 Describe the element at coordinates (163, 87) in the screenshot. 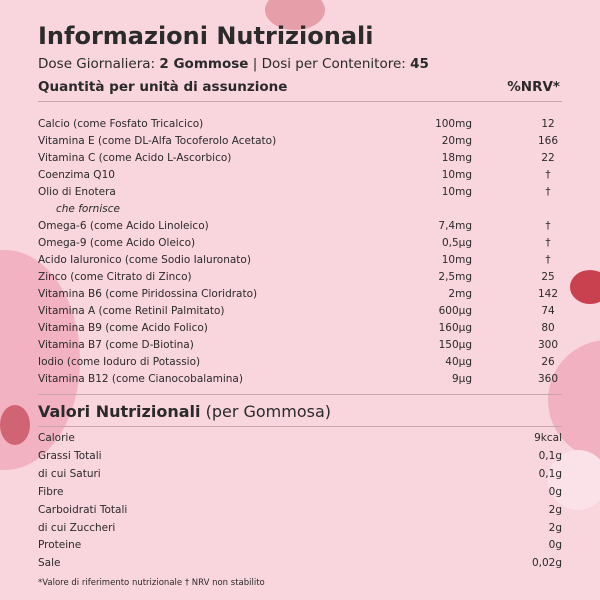

I see `column-header: Quantità per unità di assunzione` at that location.